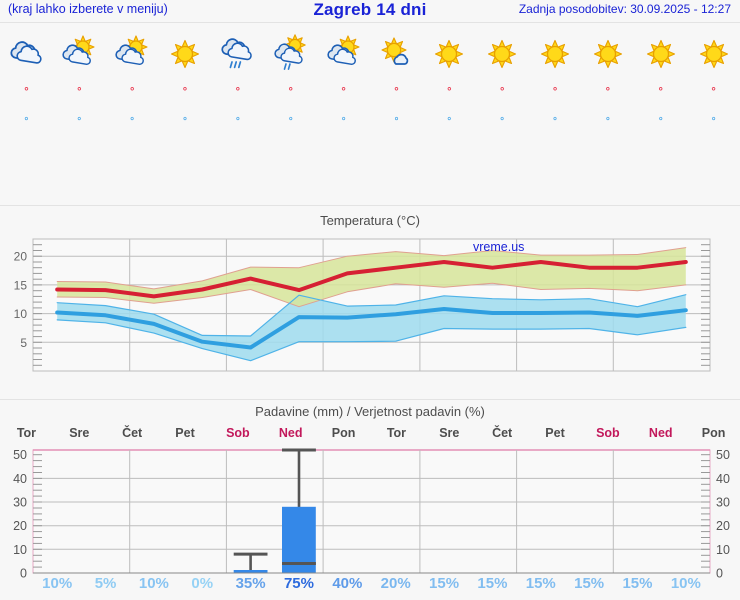 This screenshot has width=740, height=600. I want to click on header-divider, so click(370, 22).